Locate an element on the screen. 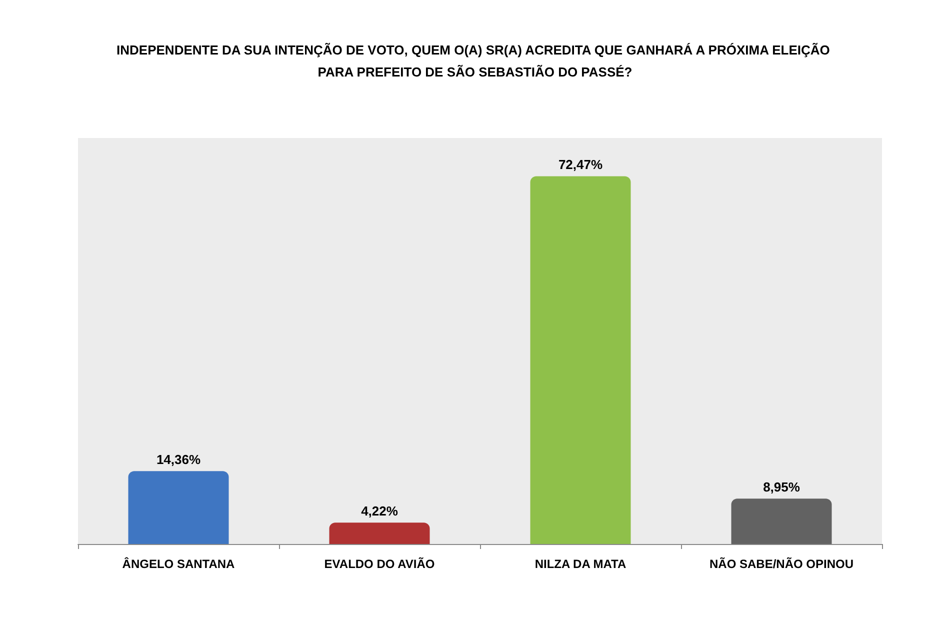 This screenshot has height=622, width=950. x-tick-label: ÂNGELO SANTANA is located at coordinates (179, 564).